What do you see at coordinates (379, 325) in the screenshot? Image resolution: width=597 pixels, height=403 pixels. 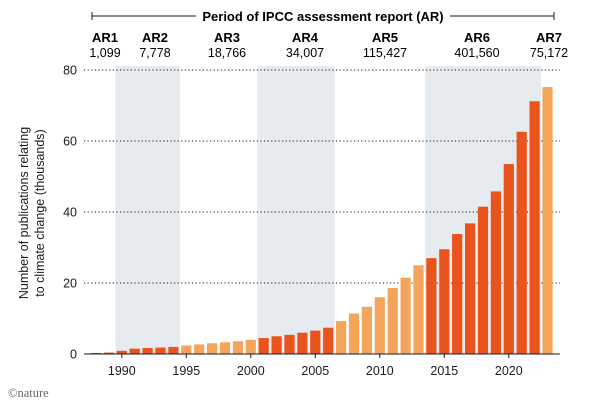 I see `bar-2010` at bounding box center [379, 325].